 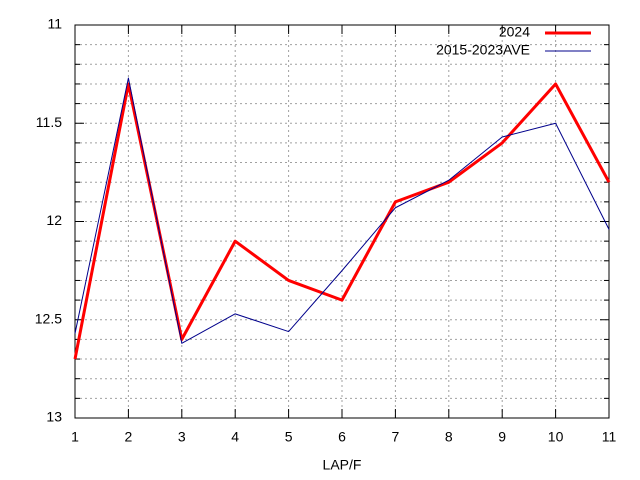 What do you see at coordinates (54, 220) in the screenshot?
I see `y-tick-label: 12` at bounding box center [54, 220].